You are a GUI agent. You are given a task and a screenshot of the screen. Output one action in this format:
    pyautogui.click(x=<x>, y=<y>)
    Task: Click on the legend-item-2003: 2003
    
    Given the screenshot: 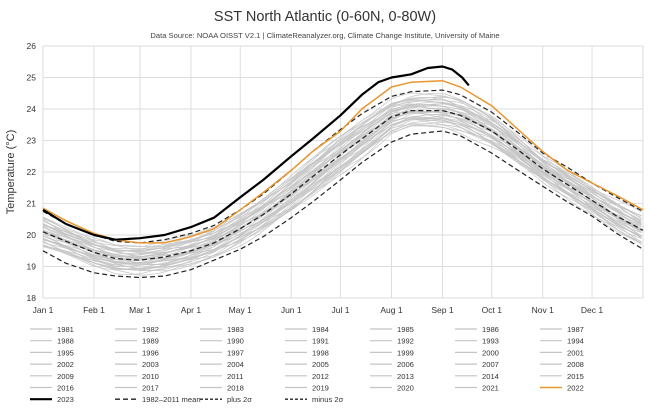 What is the action you would take?
    pyautogui.click(x=137, y=364)
    